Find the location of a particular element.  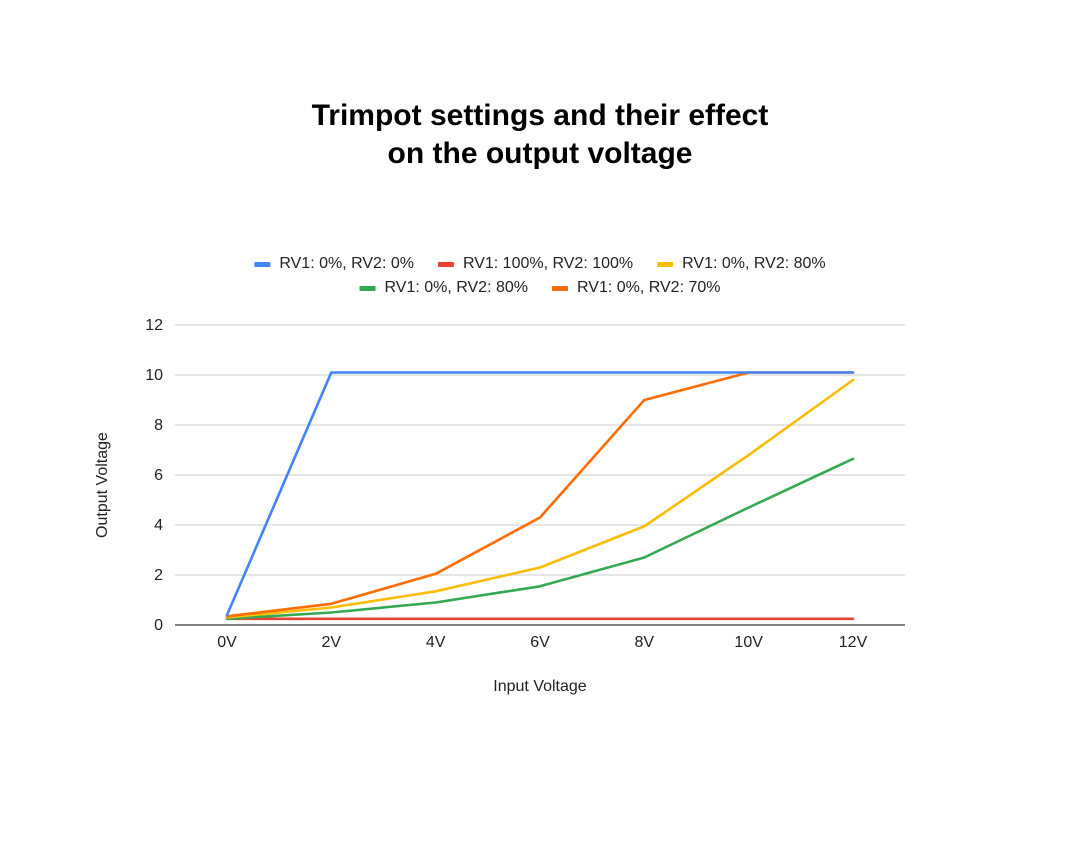

legend-item: RV1: 0%, RV2: 0% is located at coordinates (334, 263).